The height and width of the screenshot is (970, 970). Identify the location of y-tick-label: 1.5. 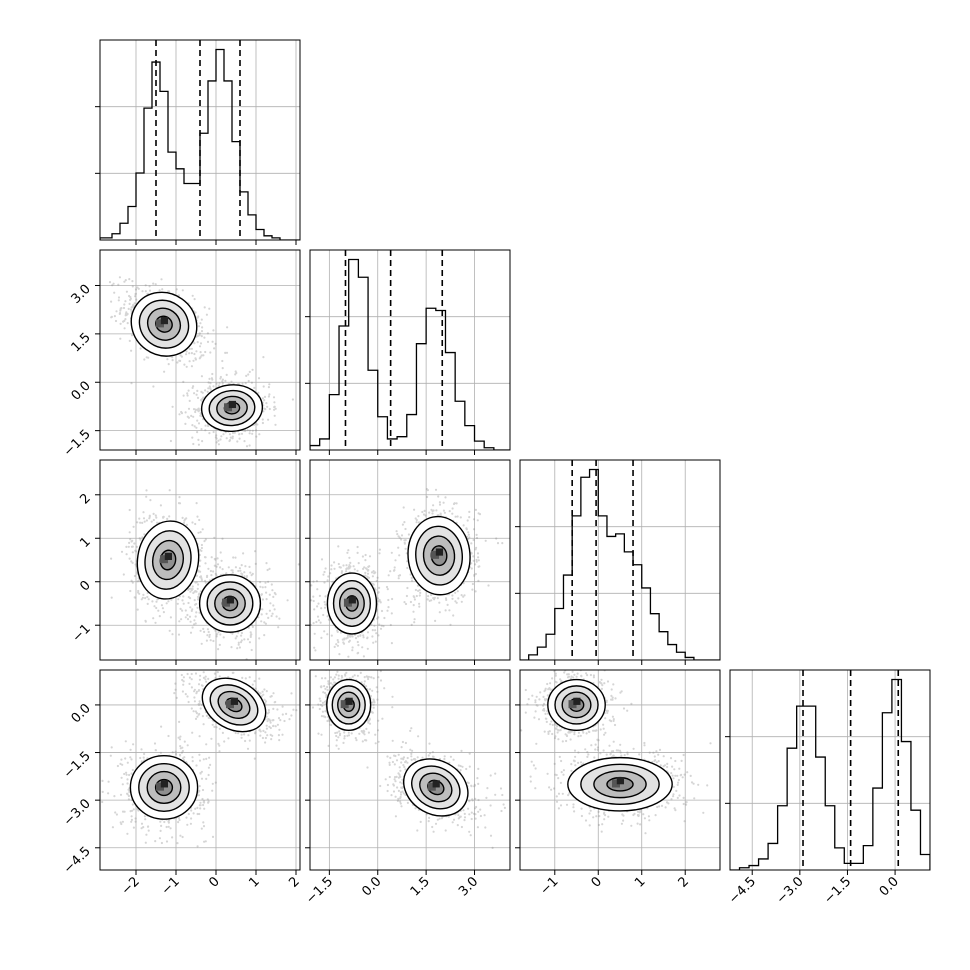
(81, 342).